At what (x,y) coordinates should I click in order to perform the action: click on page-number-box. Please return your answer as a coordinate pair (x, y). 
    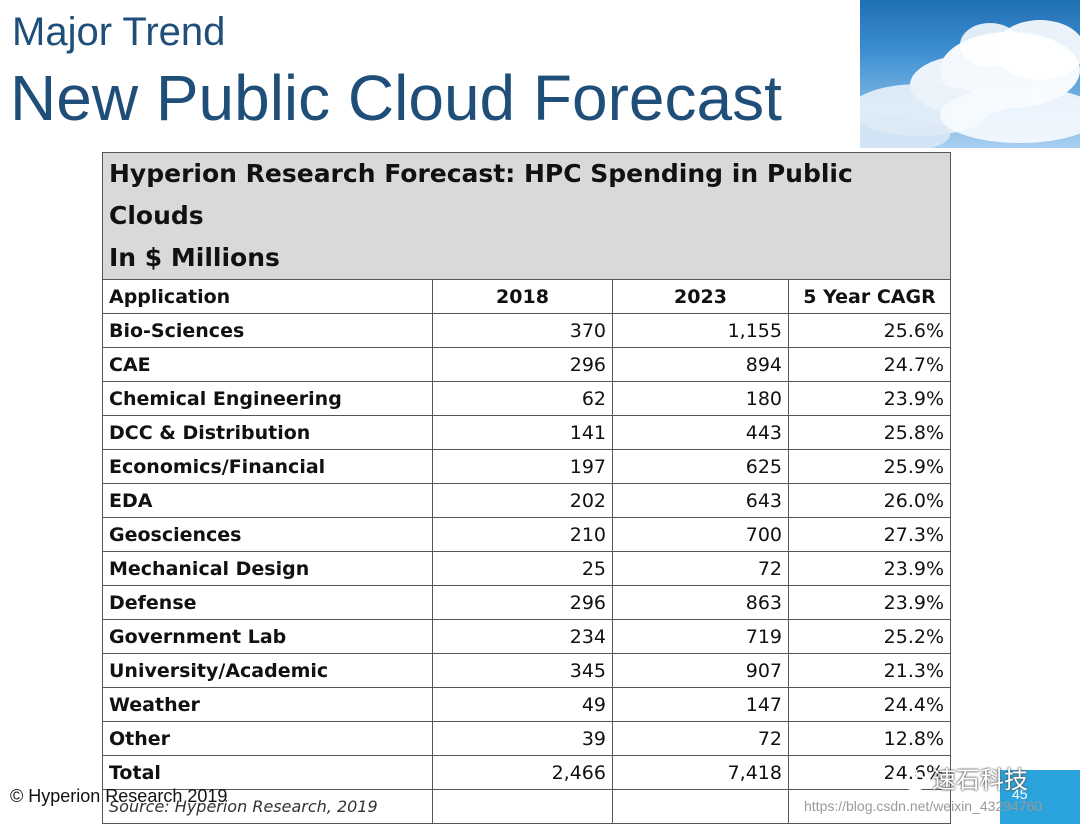
    Looking at the image, I should click on (1040, 797).